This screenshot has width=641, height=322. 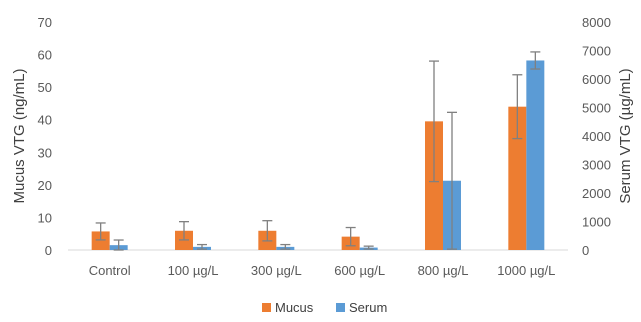 I want to click on x-axis-tick-label: Control, so click(x=110, y=270).